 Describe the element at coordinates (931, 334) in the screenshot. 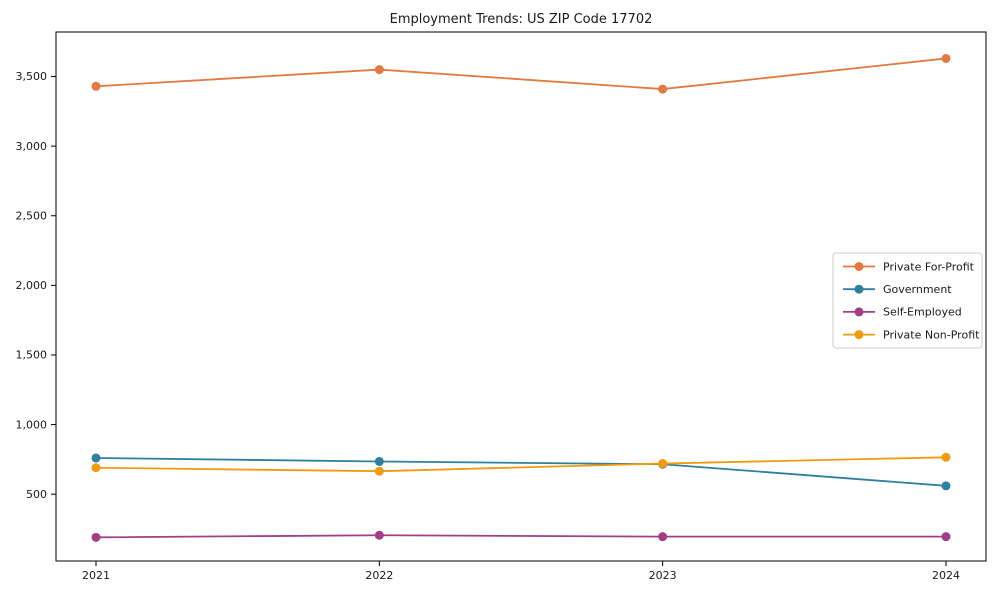

I see `legend-entry-label: Private Non-Profit` at that location.